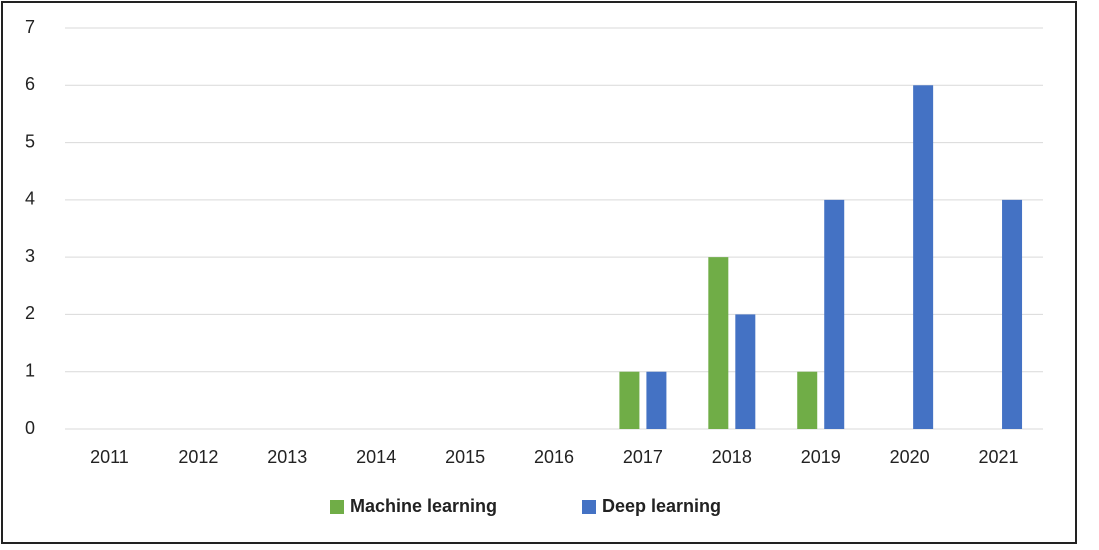 This screenshot has height=550, width=1099. I want to click on x-tick-label: 2021, so click(999, 457).